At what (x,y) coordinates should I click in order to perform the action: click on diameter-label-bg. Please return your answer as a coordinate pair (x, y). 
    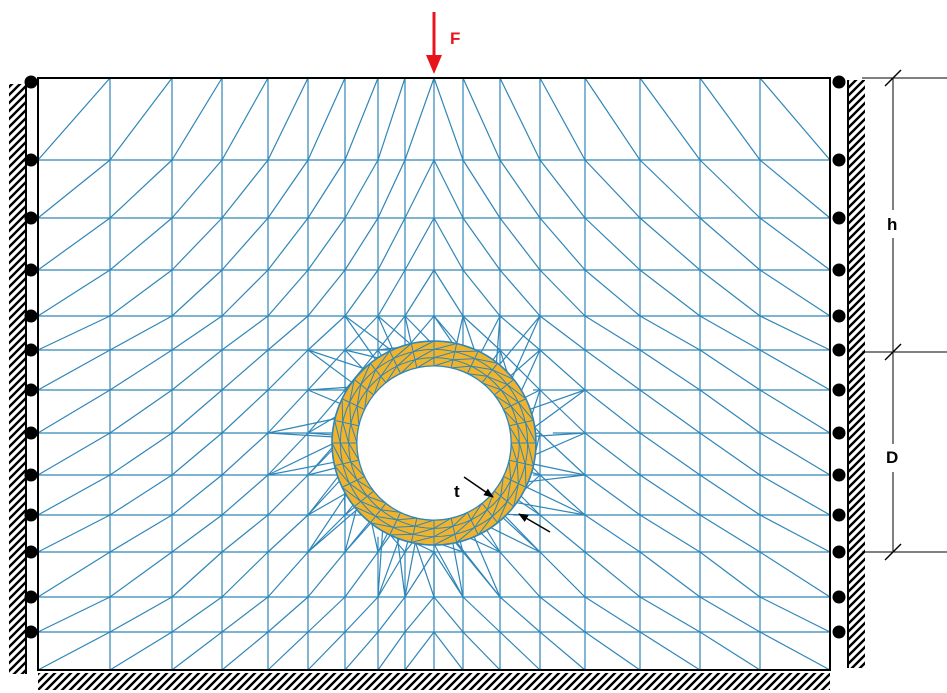
    Looking at the image, I should click on (894, 458).